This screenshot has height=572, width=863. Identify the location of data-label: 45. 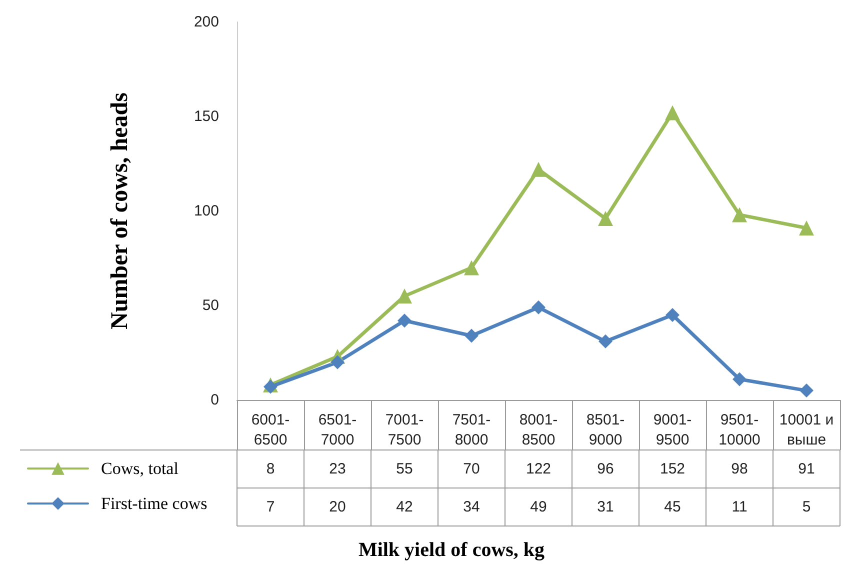
(672, 507).